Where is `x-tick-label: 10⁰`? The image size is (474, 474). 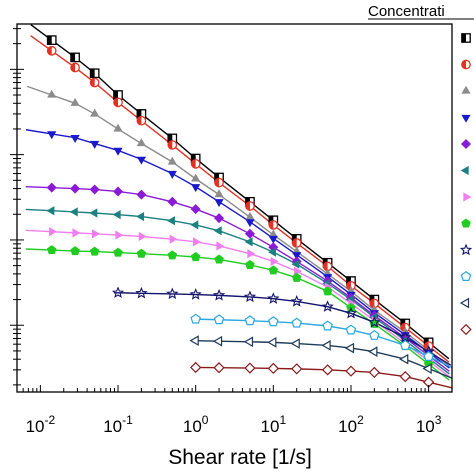
x-tick-label: 10⁰ is located at coordinates (196, 424).